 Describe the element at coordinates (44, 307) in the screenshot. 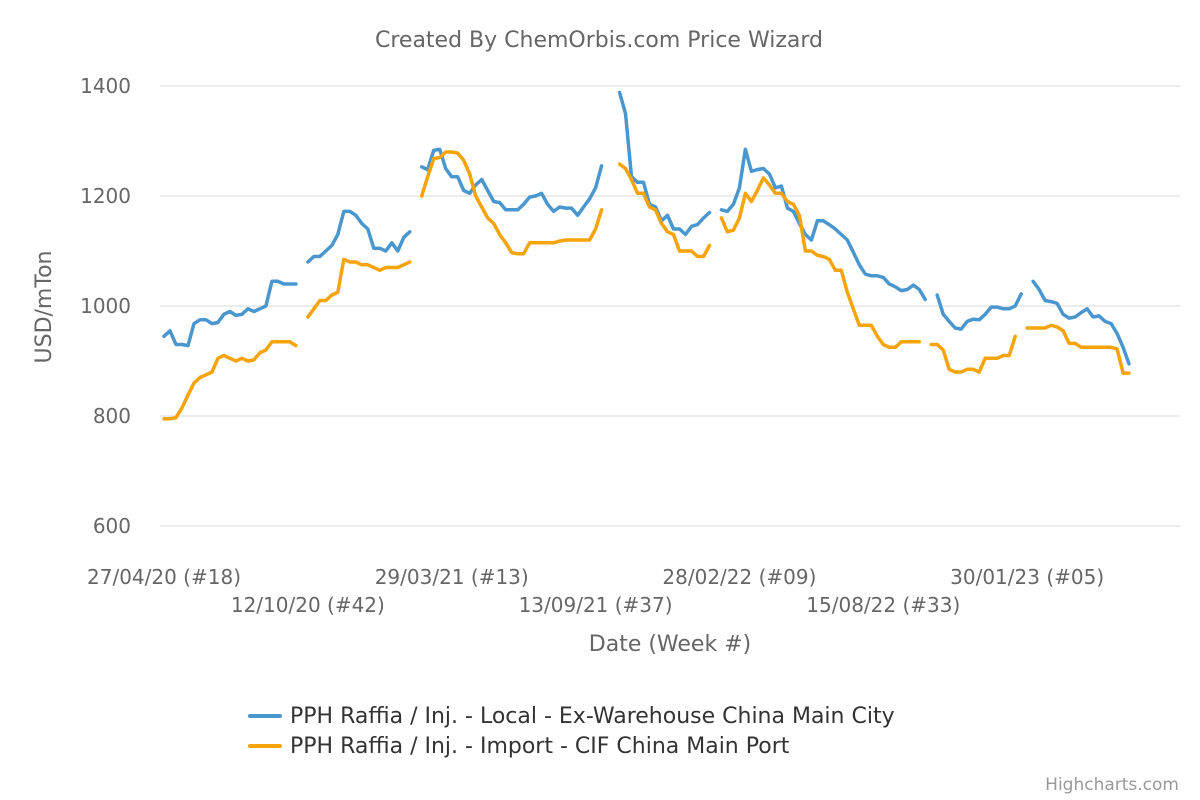

I see `y-axis-title: USD/mTon` at that location.